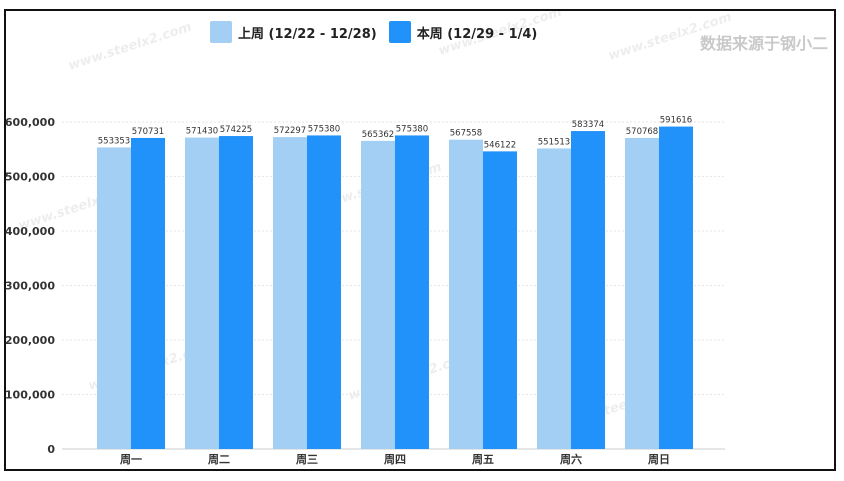 This screenshot has width=844, height=481. What do you see at coordinates (466, 134) in the screenshot?
I see `data-label-prev-week: 567558` at bounding box center [466, 134].